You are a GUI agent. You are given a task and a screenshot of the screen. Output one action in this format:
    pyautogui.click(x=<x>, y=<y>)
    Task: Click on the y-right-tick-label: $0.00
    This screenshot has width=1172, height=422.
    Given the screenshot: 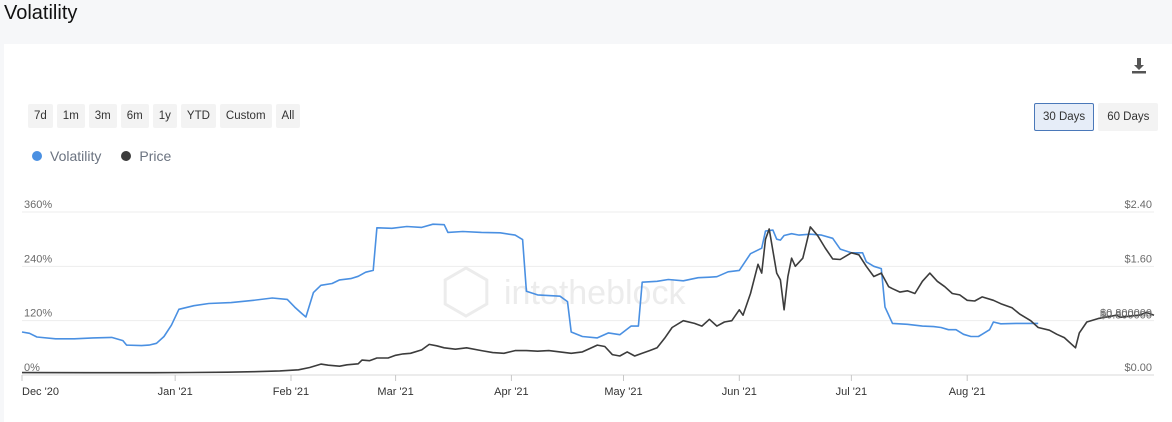 What is the action you would take?
    pyautogui.click(x=1138, y=368)
    